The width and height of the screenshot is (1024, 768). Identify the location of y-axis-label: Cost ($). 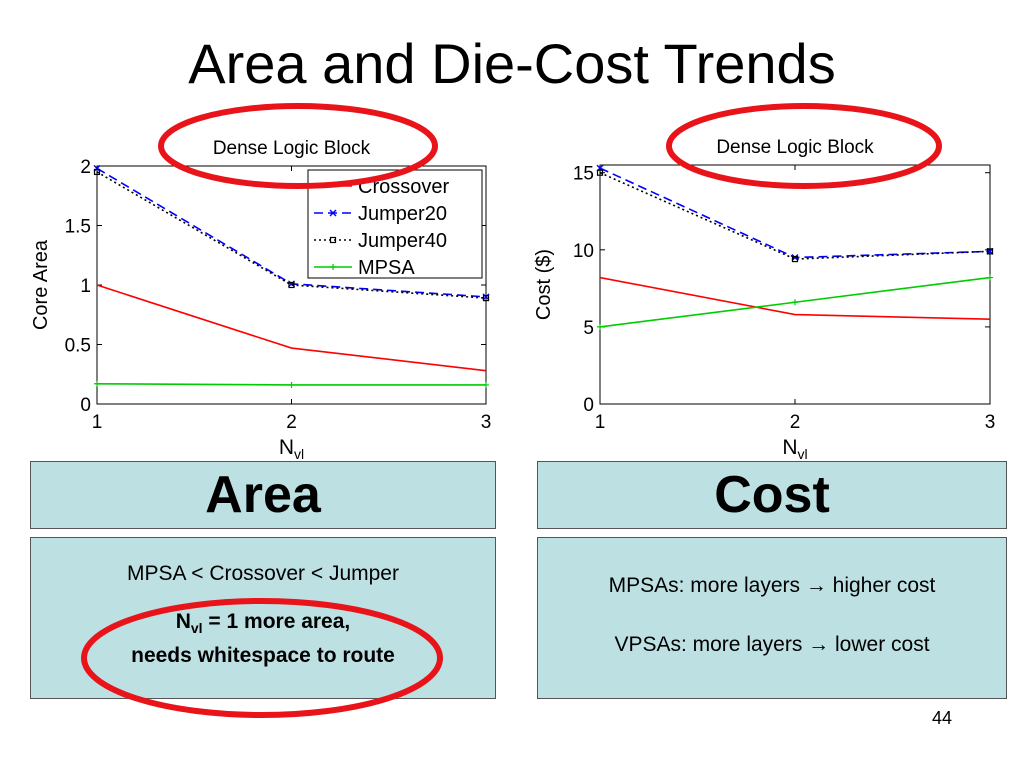
(544, 284).